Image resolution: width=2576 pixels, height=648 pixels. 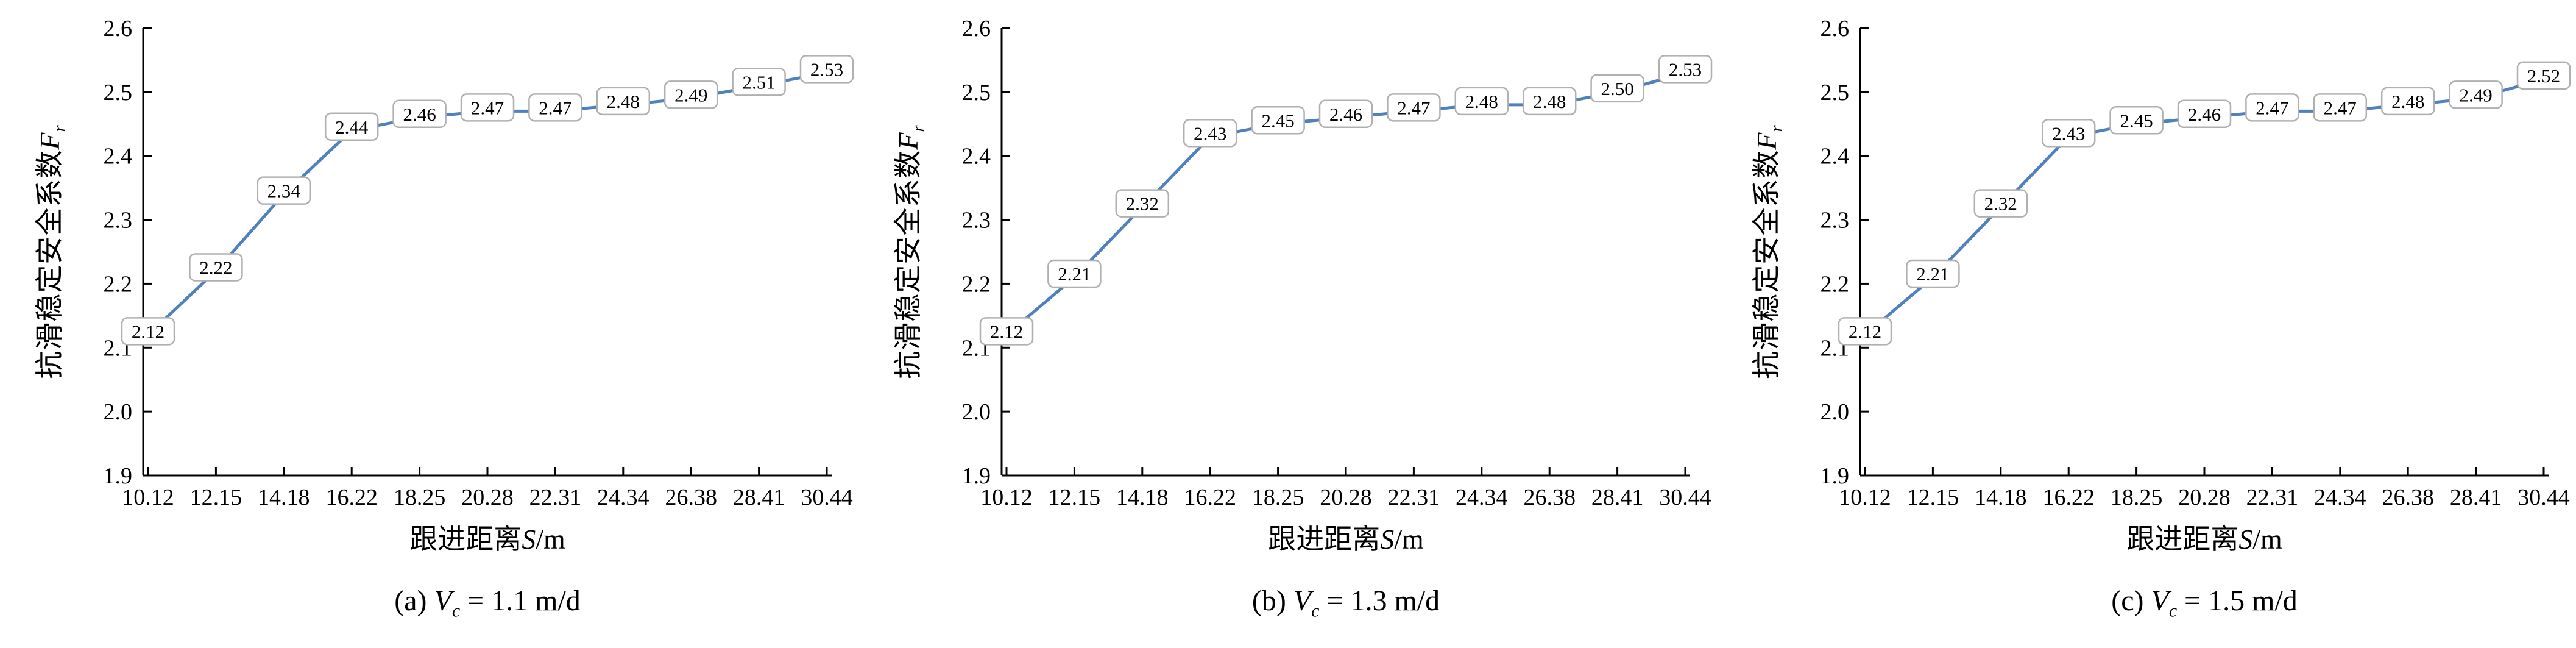 What do you see at coordinates (487, 537) in the screenshot?
I see `x-axis-title: 跟进距离S/m` at bounding box center [487, 537].